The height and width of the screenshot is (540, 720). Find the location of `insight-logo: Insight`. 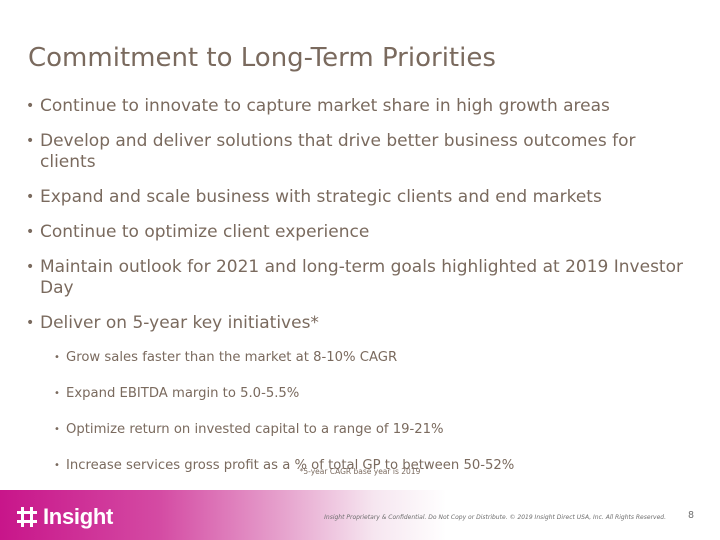

insight-logo: Insight is located at coordinates (65, 517).